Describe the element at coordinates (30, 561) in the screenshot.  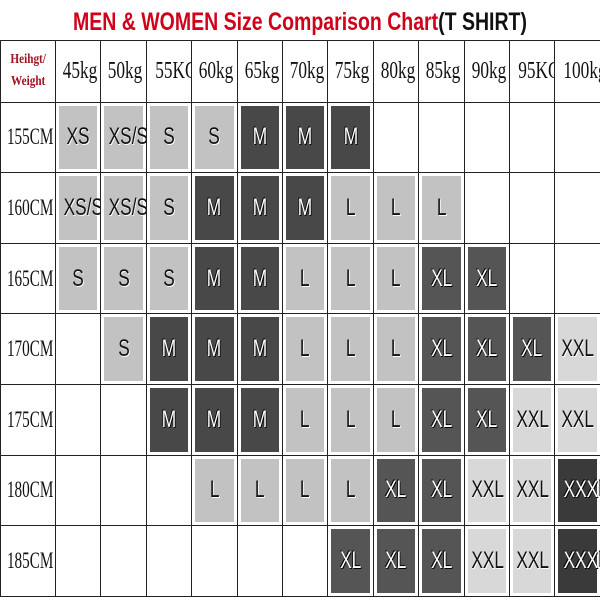
I see `height-label: 185CM` at that location.